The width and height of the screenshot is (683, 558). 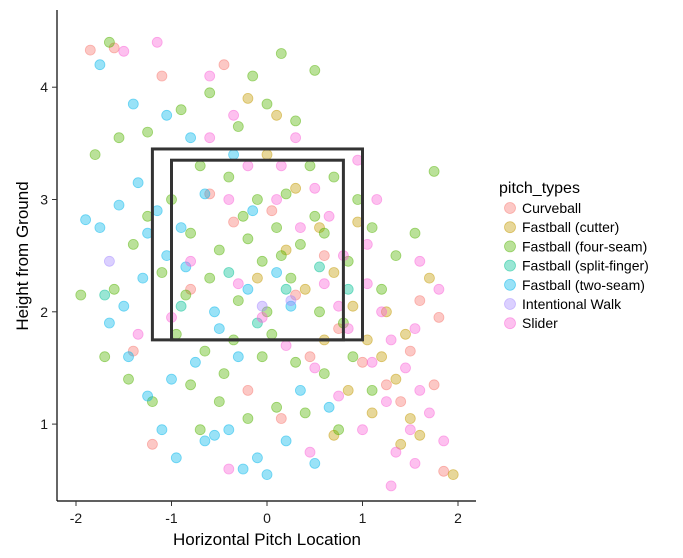 What do you see at coordinates (458, 518) in the screenshot?
I see `x-tick-label: 2` at bounding box center [458, 518].